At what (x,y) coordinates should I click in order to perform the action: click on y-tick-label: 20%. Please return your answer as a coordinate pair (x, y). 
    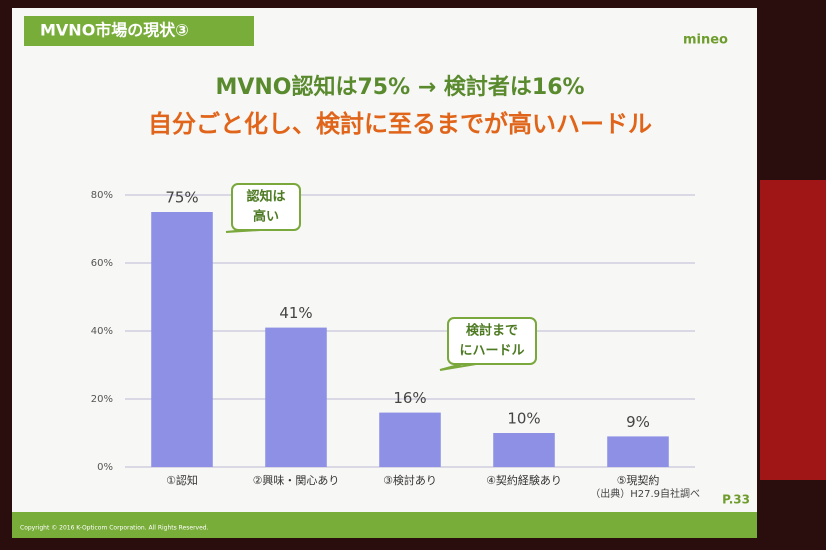
    Looking at the image, I should click on (102, 399).